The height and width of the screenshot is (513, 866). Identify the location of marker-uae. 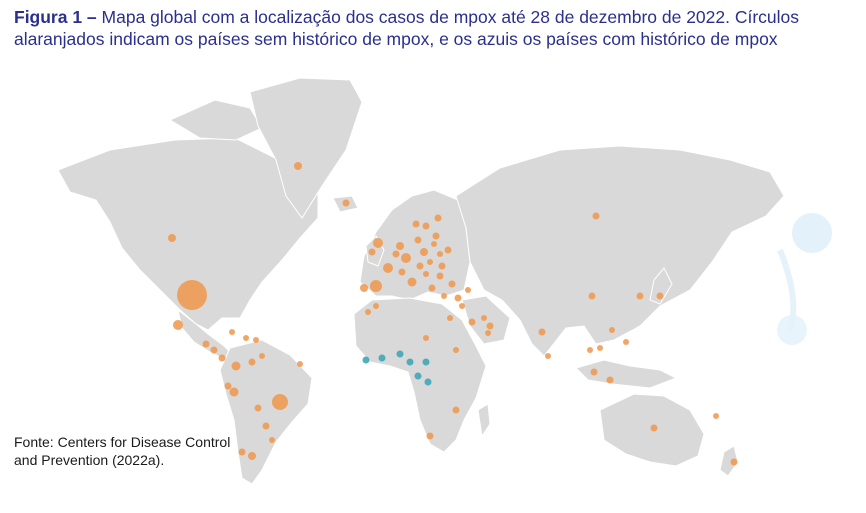
(488, 333).